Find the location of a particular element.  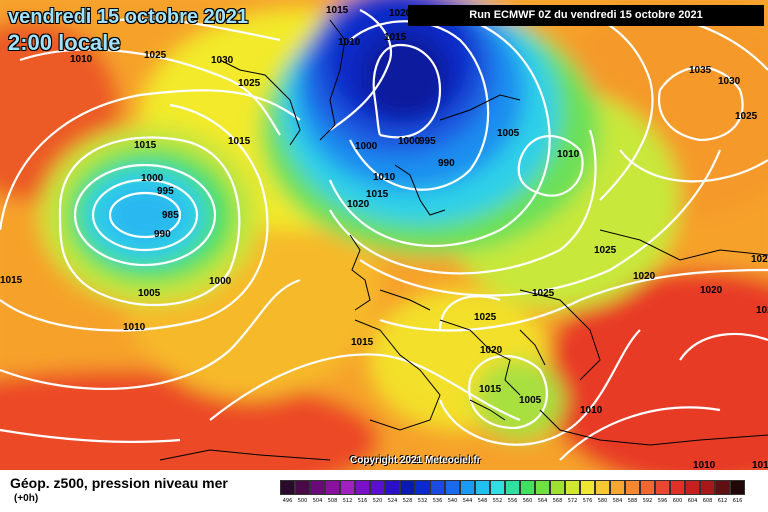

pressure-label: 985 is located at coordinates (170, 215).